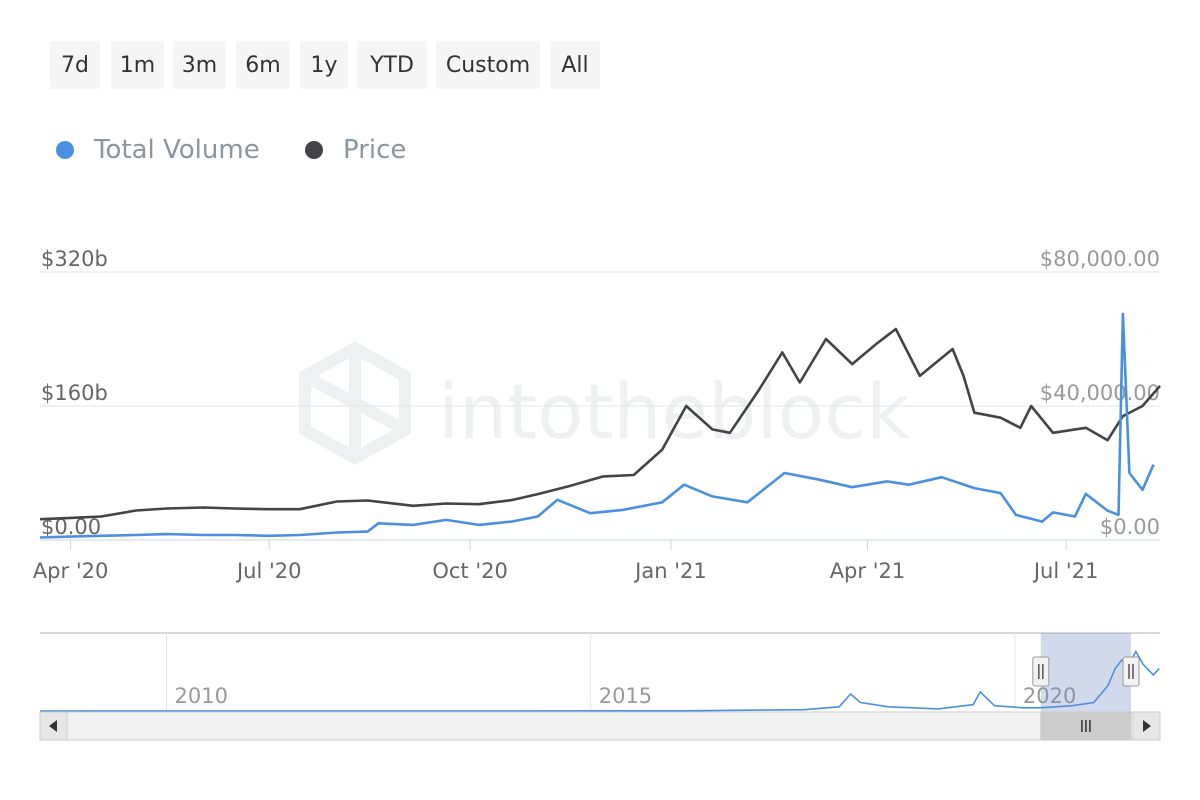 This screenshot has width=1200, height=800. Describe the element at coordinates (137, 65) in the screenshot. I see `range-button-1m: 1m` at that location.